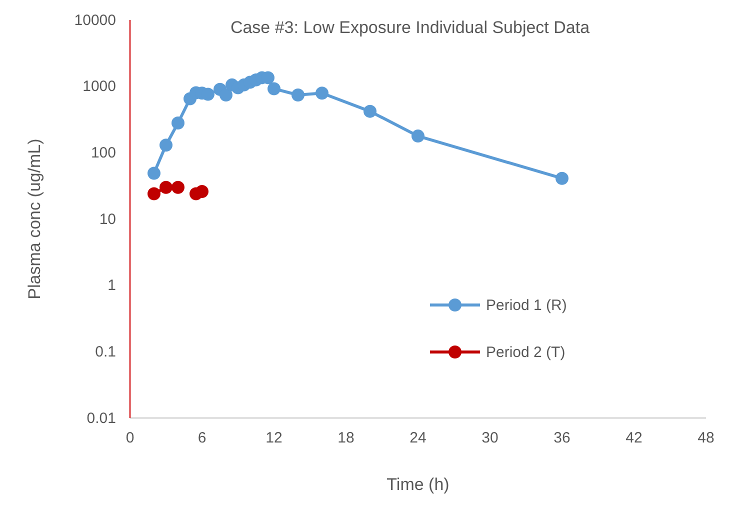 The width and height of the screenshot is (747, 521). What do you see at coordinates (101, 418) in the screenshot?
I see `y-tick-label: 0.01` at bounding box center [101, 418].